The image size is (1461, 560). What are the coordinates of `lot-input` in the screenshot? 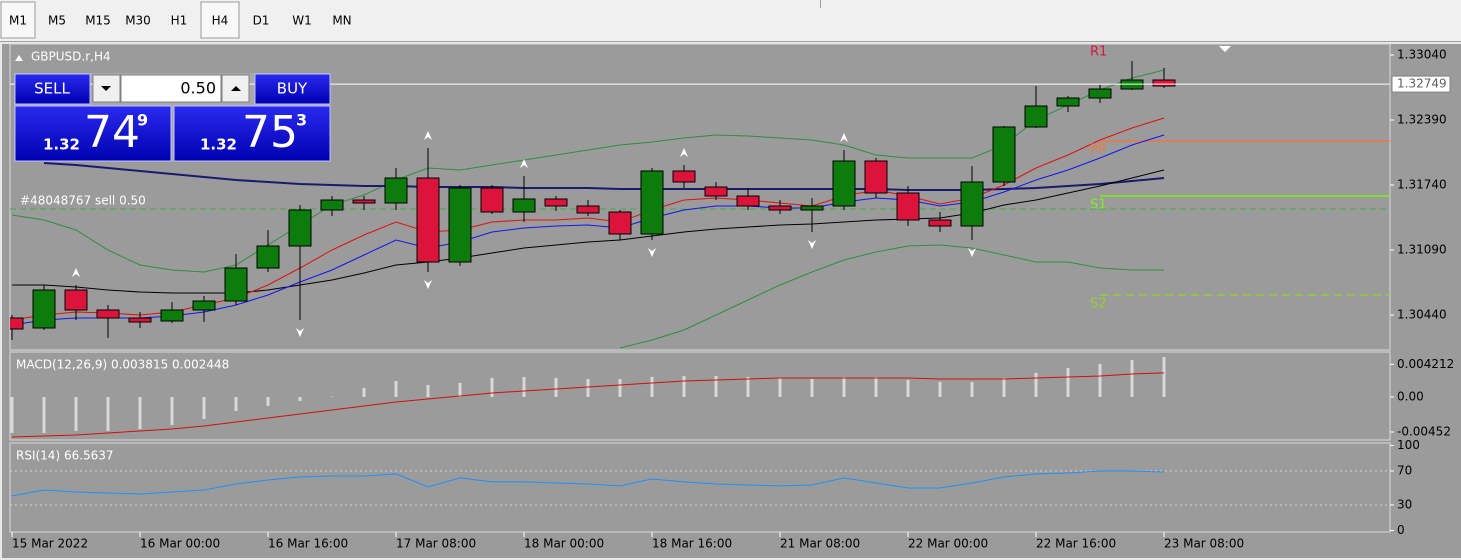 It's located at (171, 88).